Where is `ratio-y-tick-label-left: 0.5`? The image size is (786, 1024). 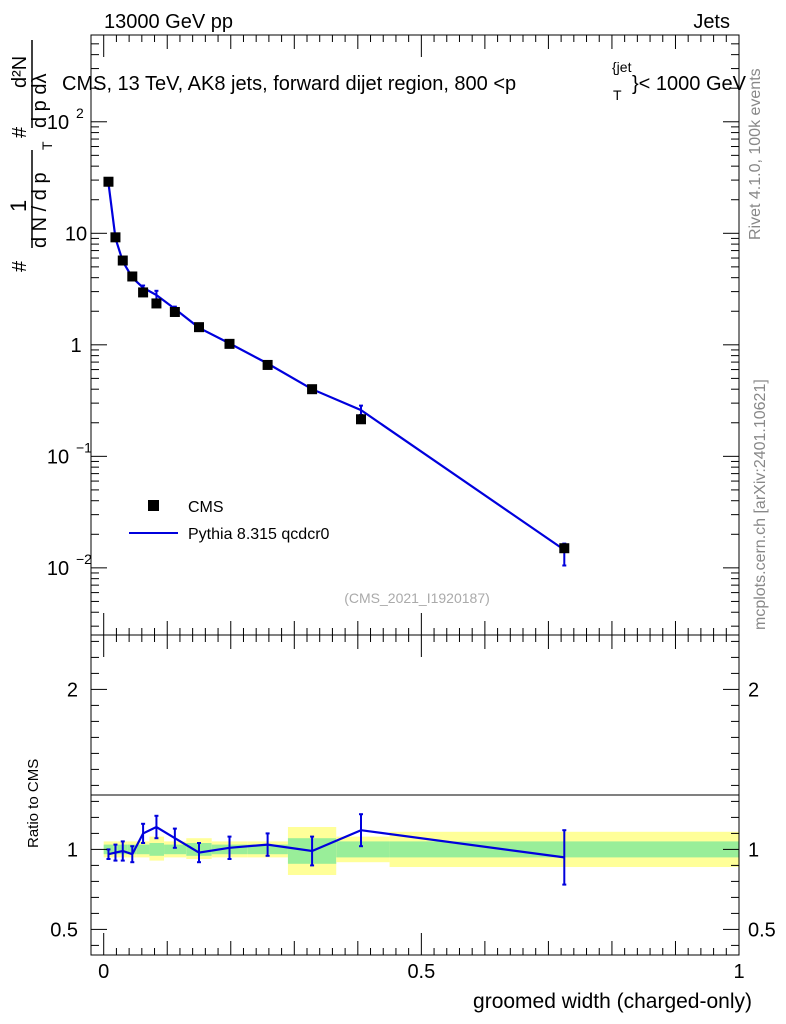
ratio-y-tick-label-left: 0.5 is located at coordinates (64, 930).